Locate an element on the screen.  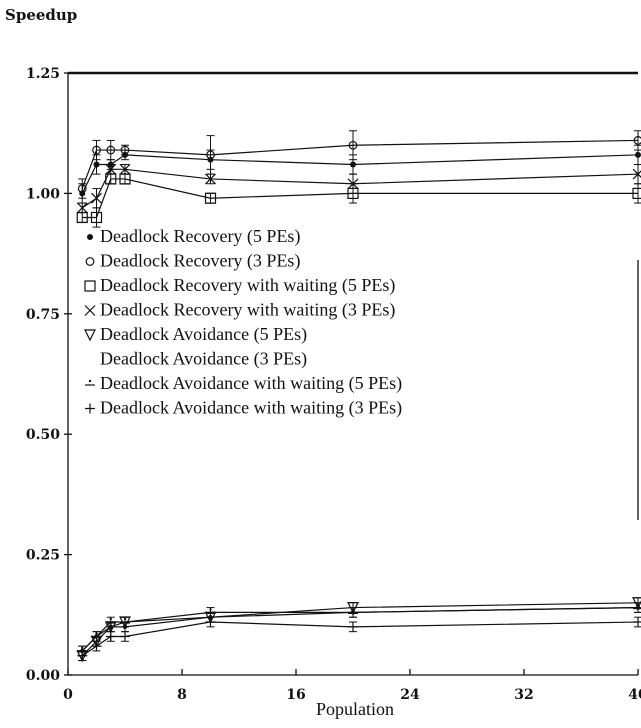
legend-item-label: Deadlock Avoidance (3 PEs) is located at coordinates (203, 359).